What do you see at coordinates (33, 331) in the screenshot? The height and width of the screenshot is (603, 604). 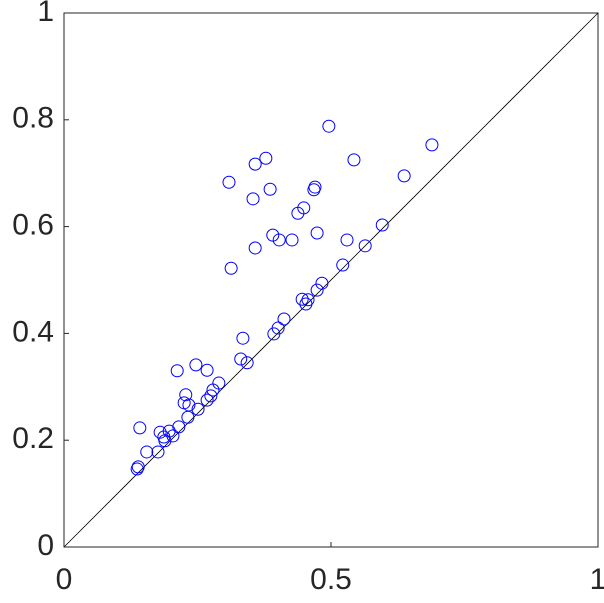 I see `y-tick-label: 0.4` at bounding box center [33, 331].